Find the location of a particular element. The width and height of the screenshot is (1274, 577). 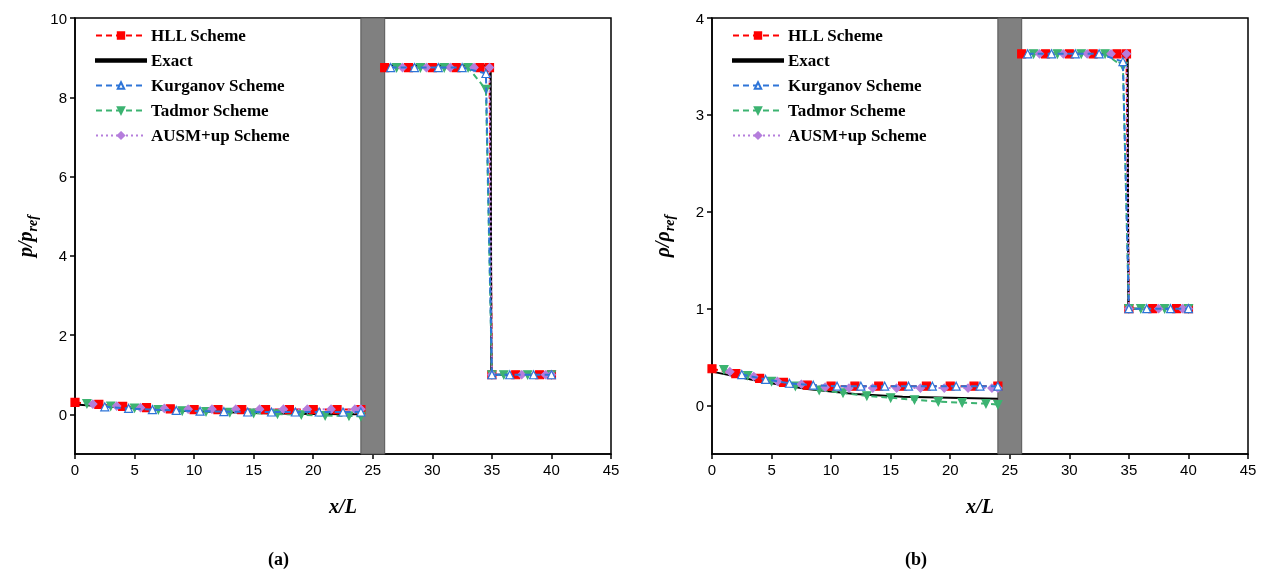

y-tick-label: 3 is located at coordinates (699, 115).